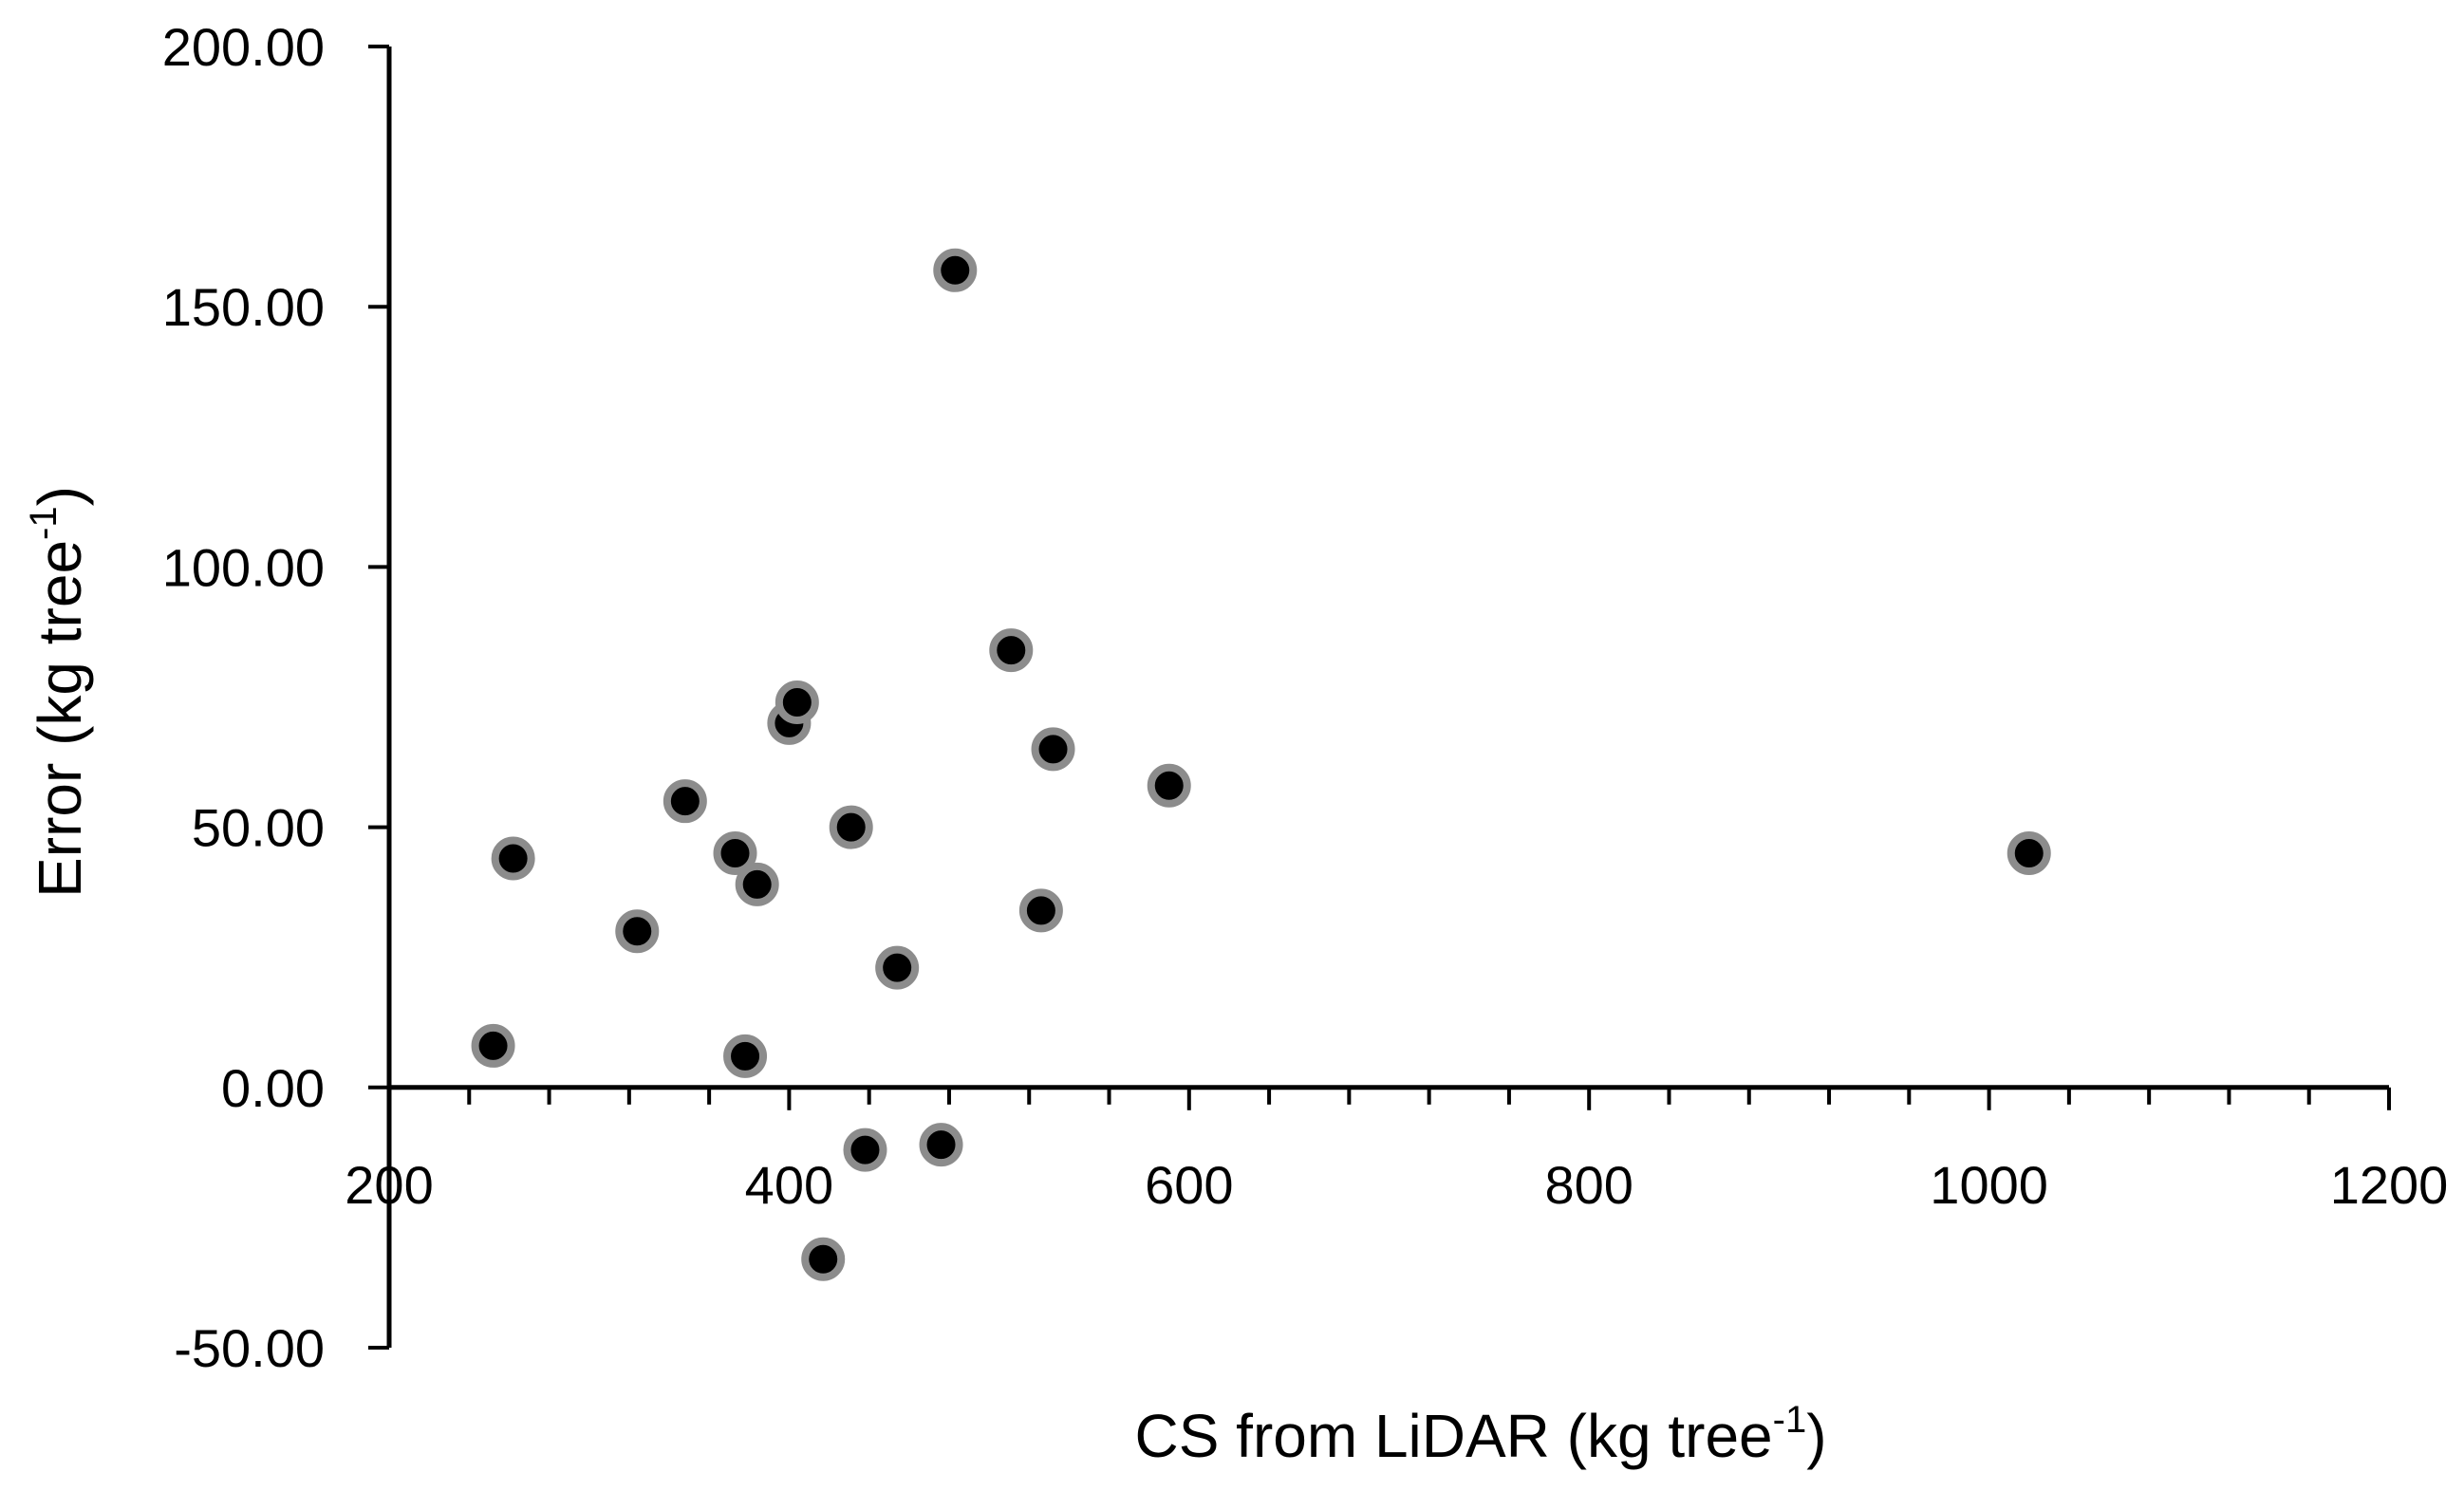  What do you see at coordinates (2389, 1185) in the screenshot?
I see `x-tick-label: 1200` at bounding box center [2389, 1185].